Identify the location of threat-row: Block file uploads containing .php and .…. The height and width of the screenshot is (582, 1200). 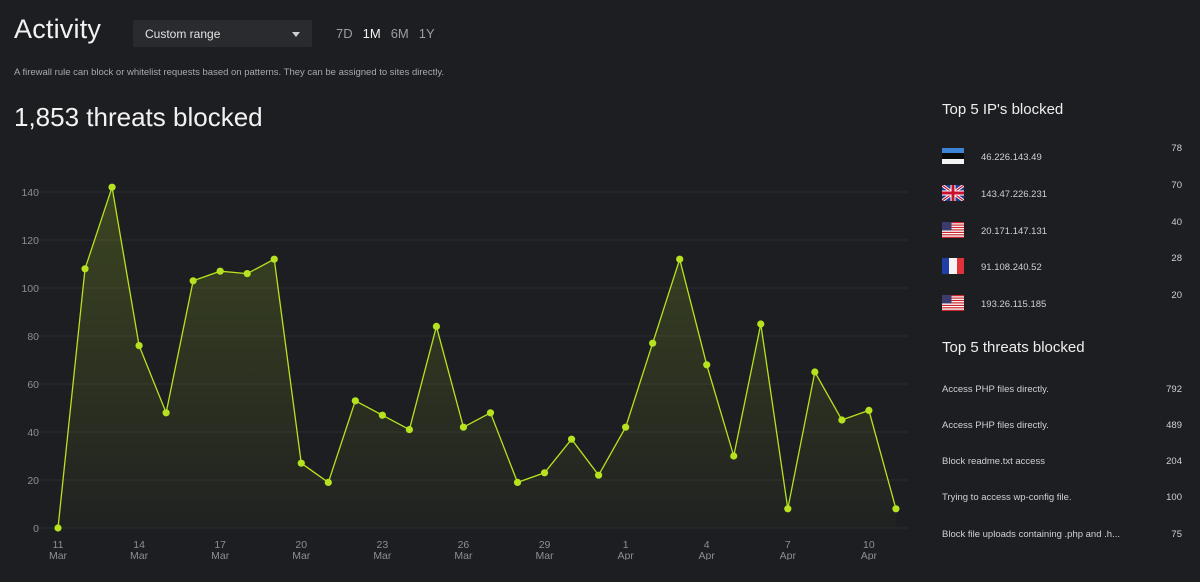
(1062, 536).